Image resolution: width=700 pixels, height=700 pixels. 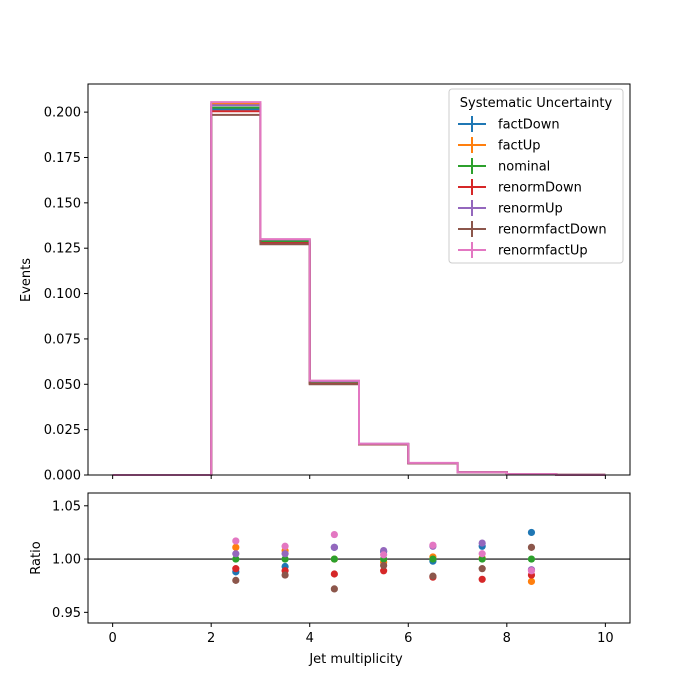 What do you see at coordinates (507, 638) in the screenshot?
I see `x-tick-label: 8` at bounding box center [507, 638].